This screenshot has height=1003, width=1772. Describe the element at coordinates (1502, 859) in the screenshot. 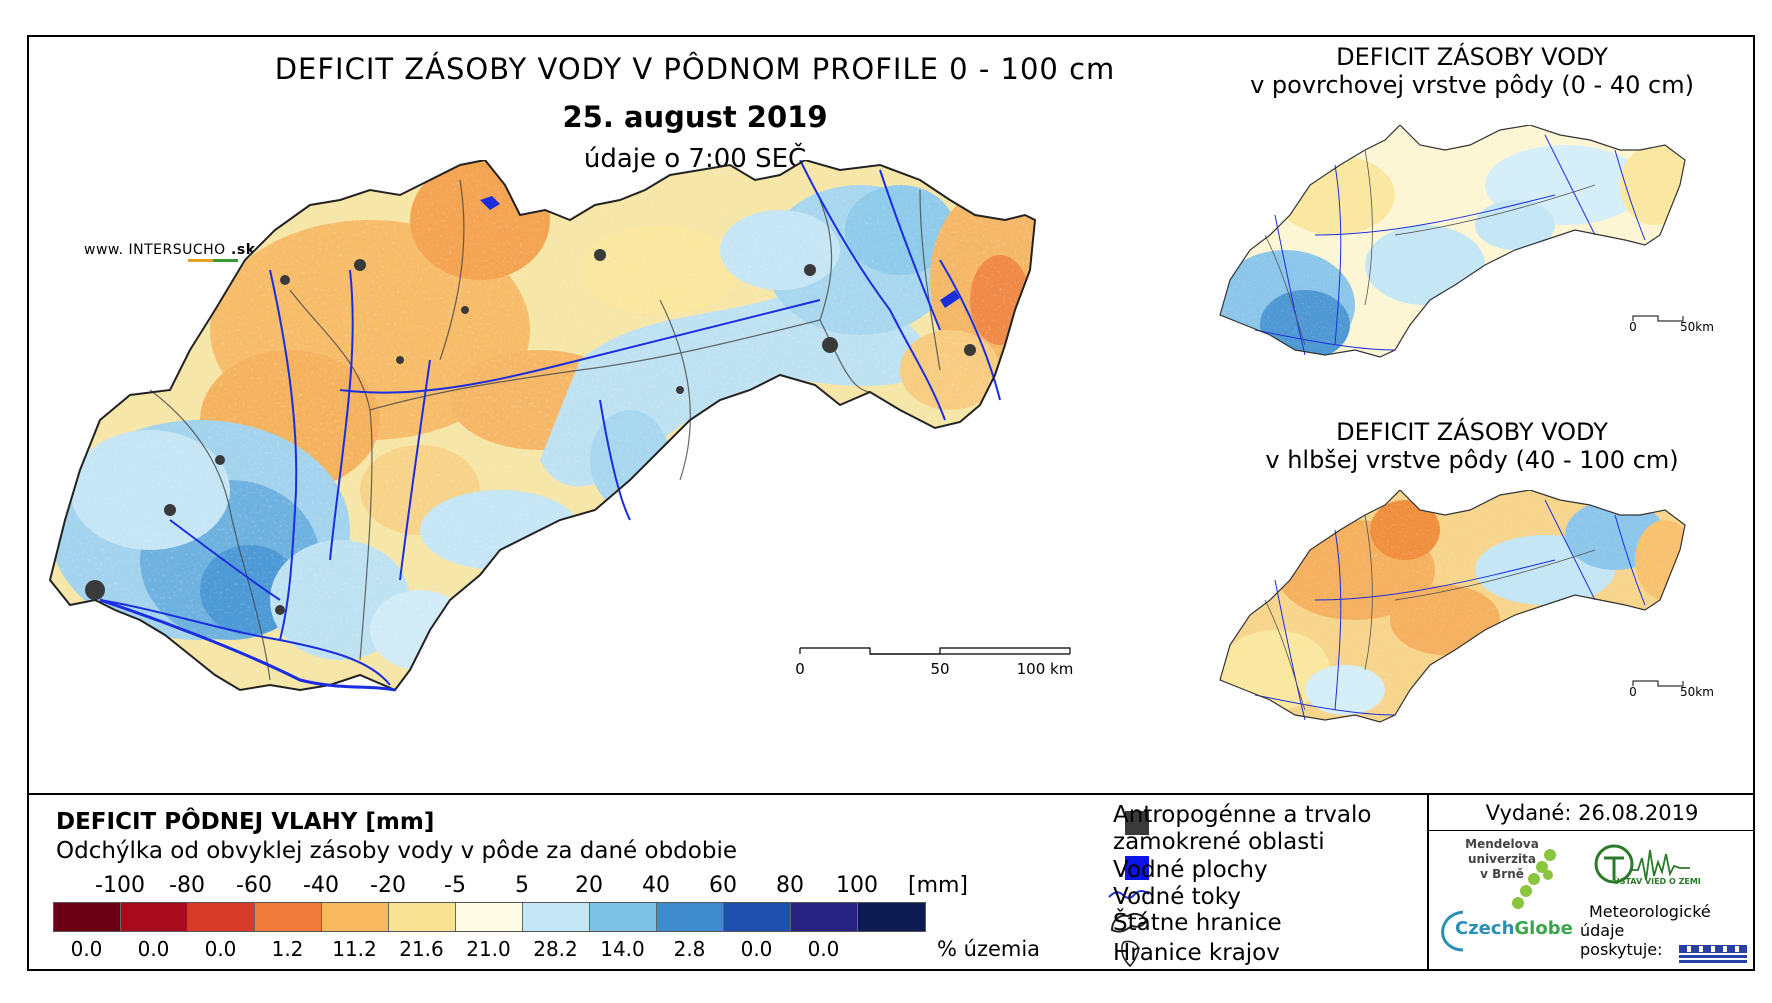

I see `mendel-university-logo: Mendelova univerzita v Brně` at that location.